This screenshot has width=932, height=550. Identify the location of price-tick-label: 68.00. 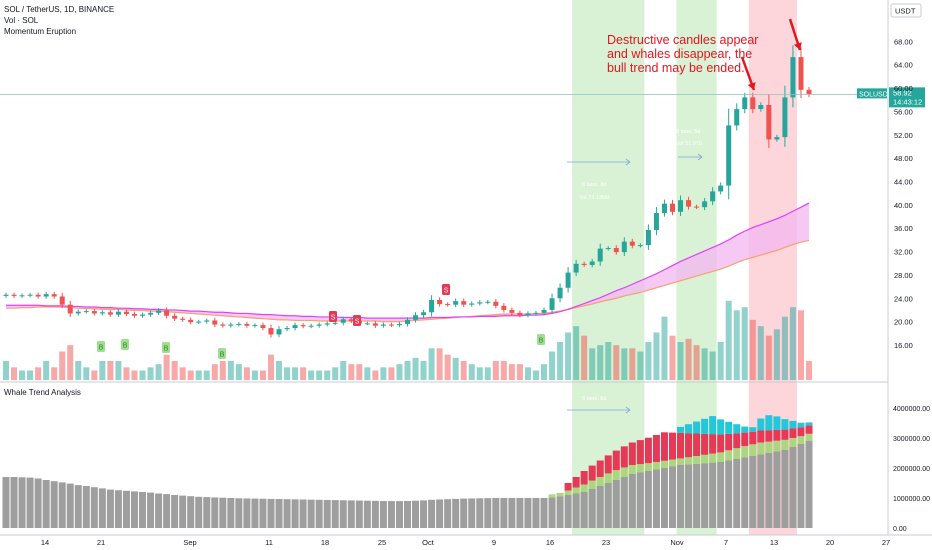
(903, 41).